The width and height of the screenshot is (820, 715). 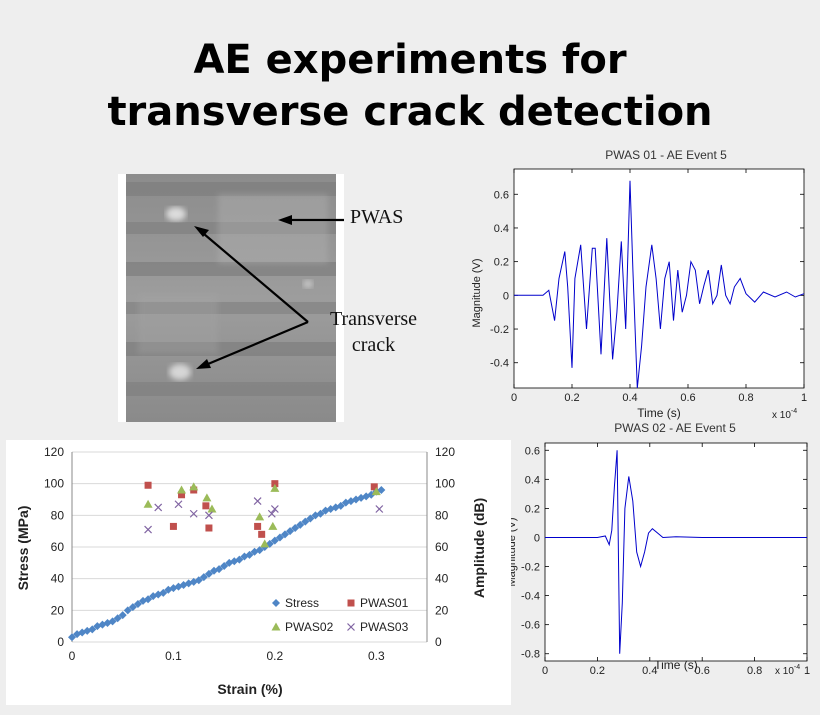 I want to click on y-tick-label: -0.2, so click(x=499, y=330).